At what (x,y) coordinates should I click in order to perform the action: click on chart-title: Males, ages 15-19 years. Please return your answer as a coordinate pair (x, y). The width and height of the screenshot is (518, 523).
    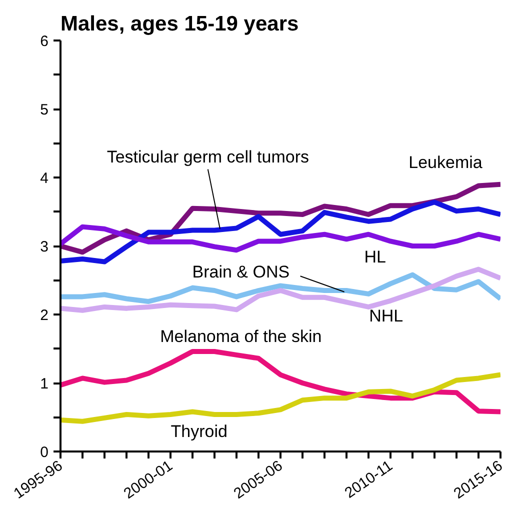
    Looking at the image, I should click on (179, 24).